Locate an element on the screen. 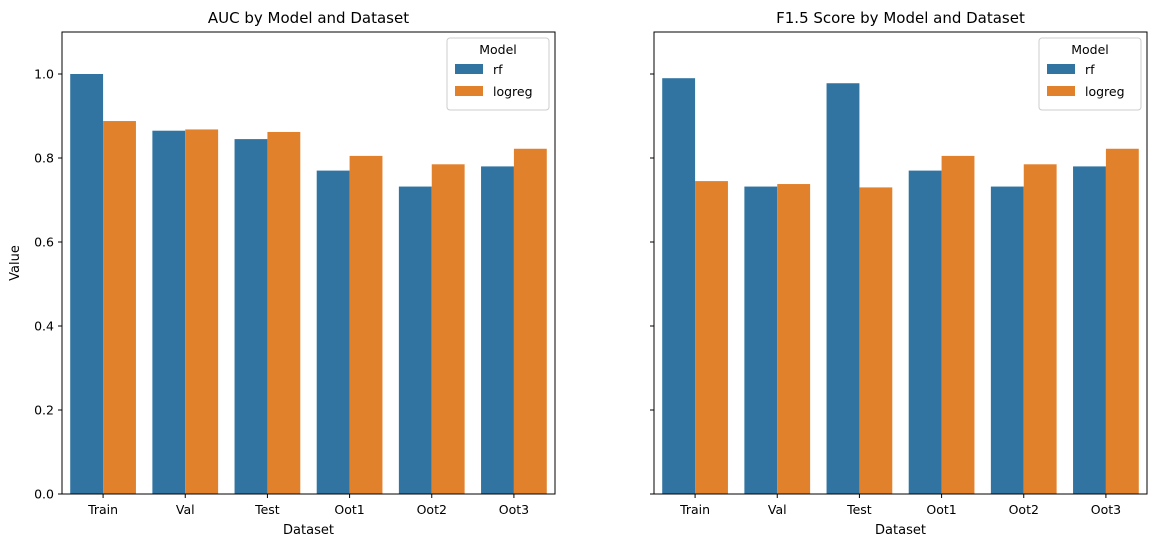  y-tick-label: 0.8 is located at coordinates (44, 158).